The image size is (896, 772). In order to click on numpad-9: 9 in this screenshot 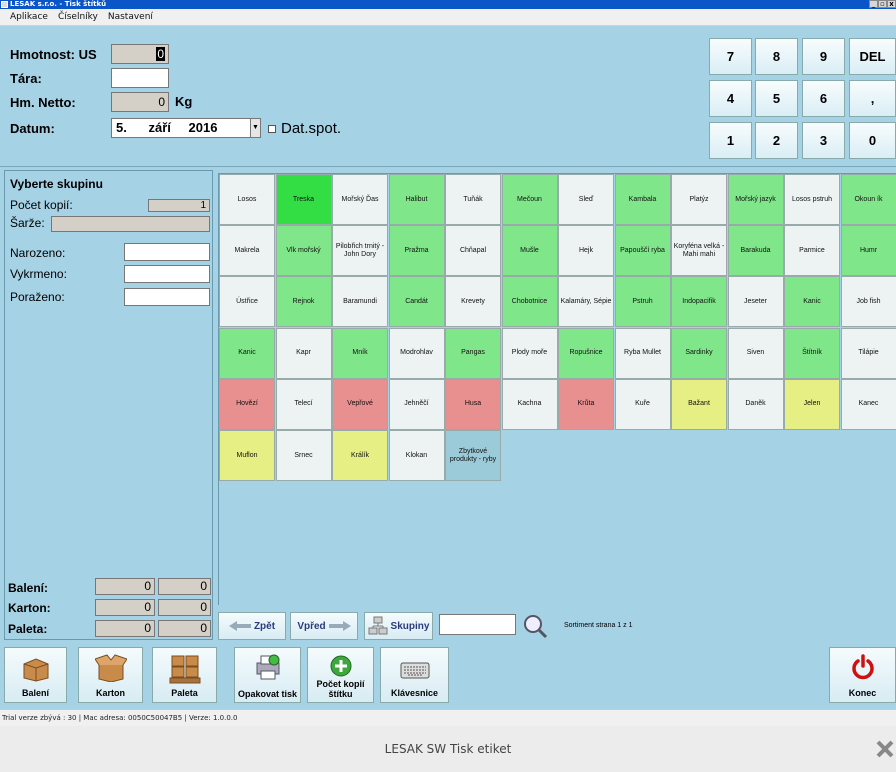, I will do `click(823, 56)`.